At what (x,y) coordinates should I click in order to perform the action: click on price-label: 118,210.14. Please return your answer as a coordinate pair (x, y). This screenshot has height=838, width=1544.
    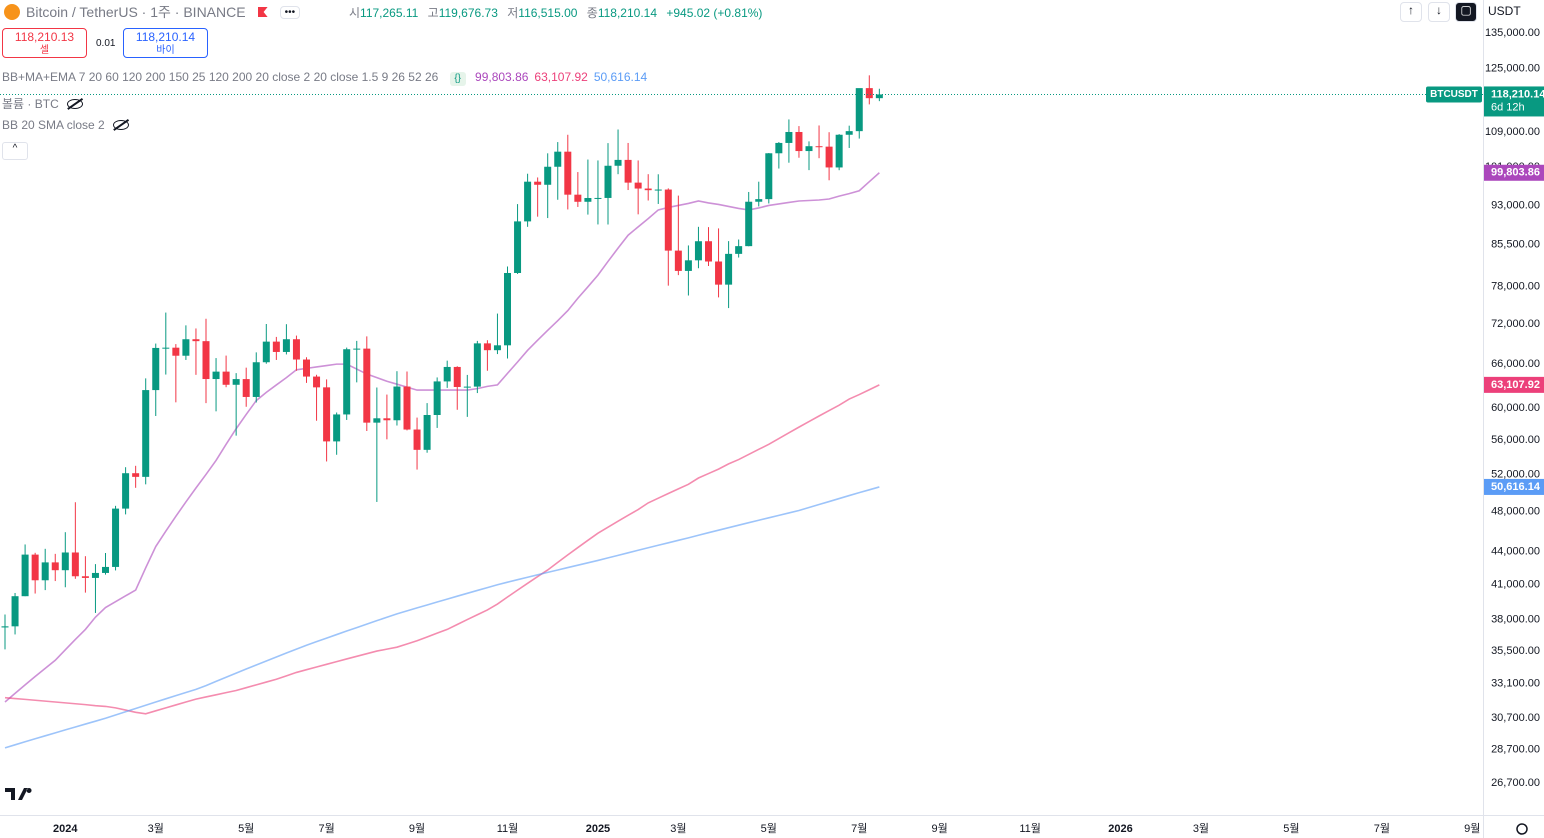
    Looking at the image, I should click on (1517, 94).